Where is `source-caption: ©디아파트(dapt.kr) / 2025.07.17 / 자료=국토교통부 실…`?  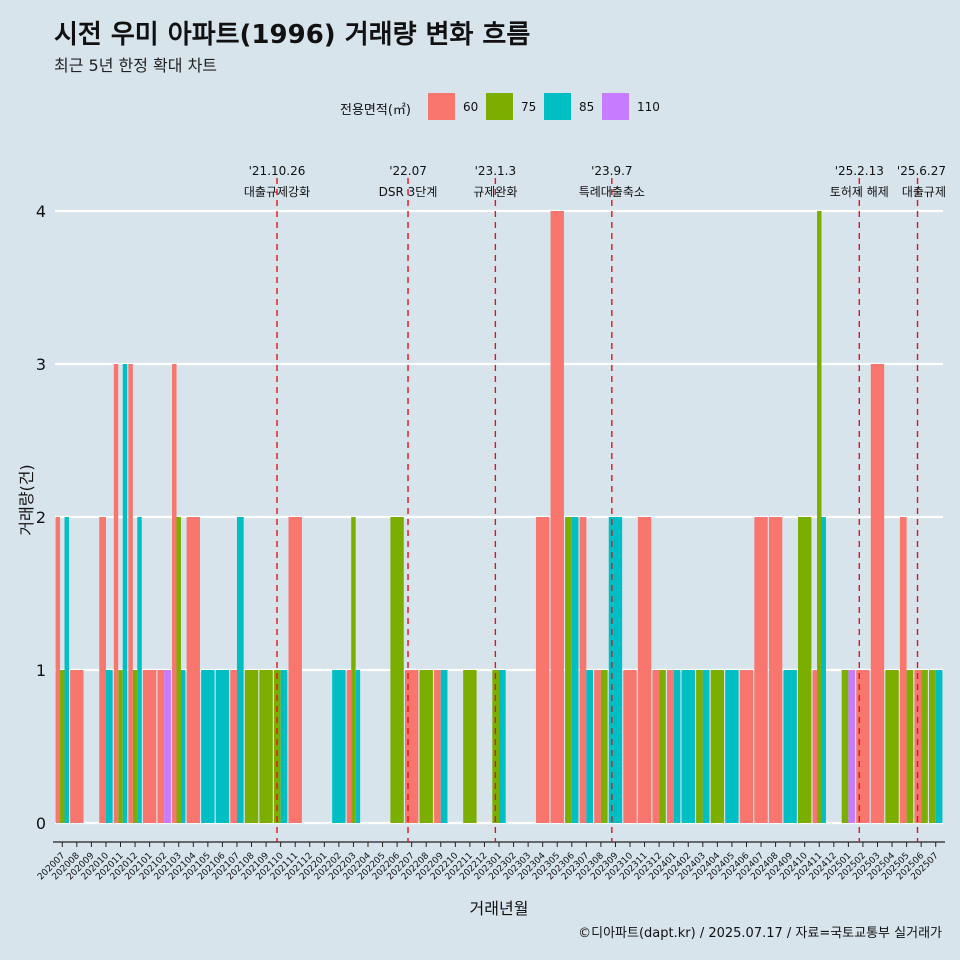 source-caption: ©디아파트(dapt.kr) / 2025.07.17 / 자료=국토교통부 실… is located at coordinates (760, 933).